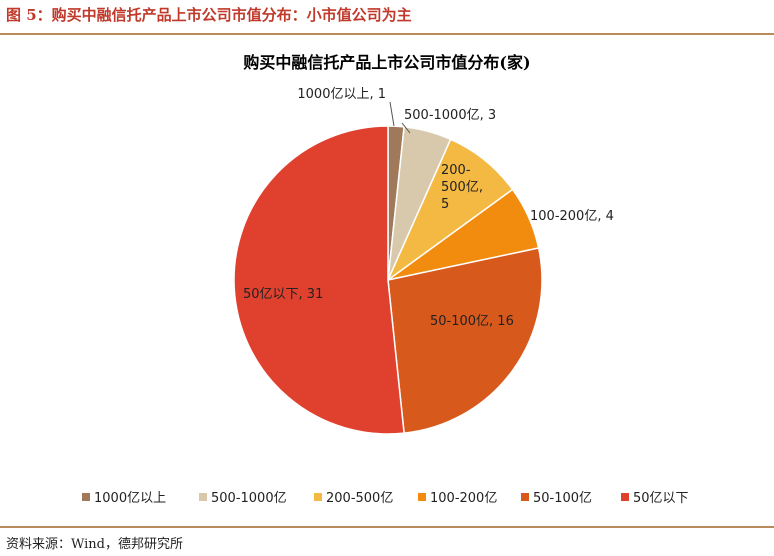 This screenshot has height=556, width=774. I want to click on figure-title: 图 5：购买中融信托产品上市公司市值分布：小市值公司为主, so click(209, 15).